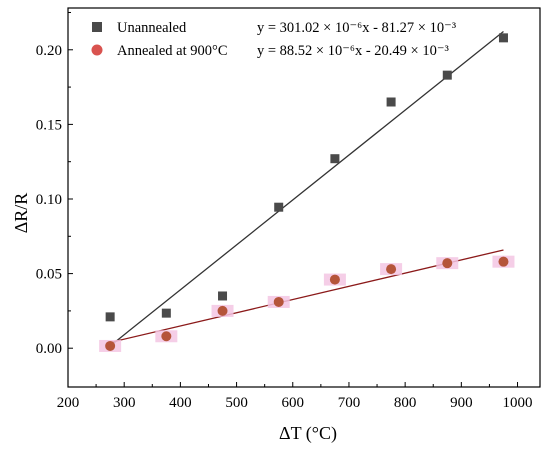  I want to click on x-tick-label: 400, so click(180, 403).